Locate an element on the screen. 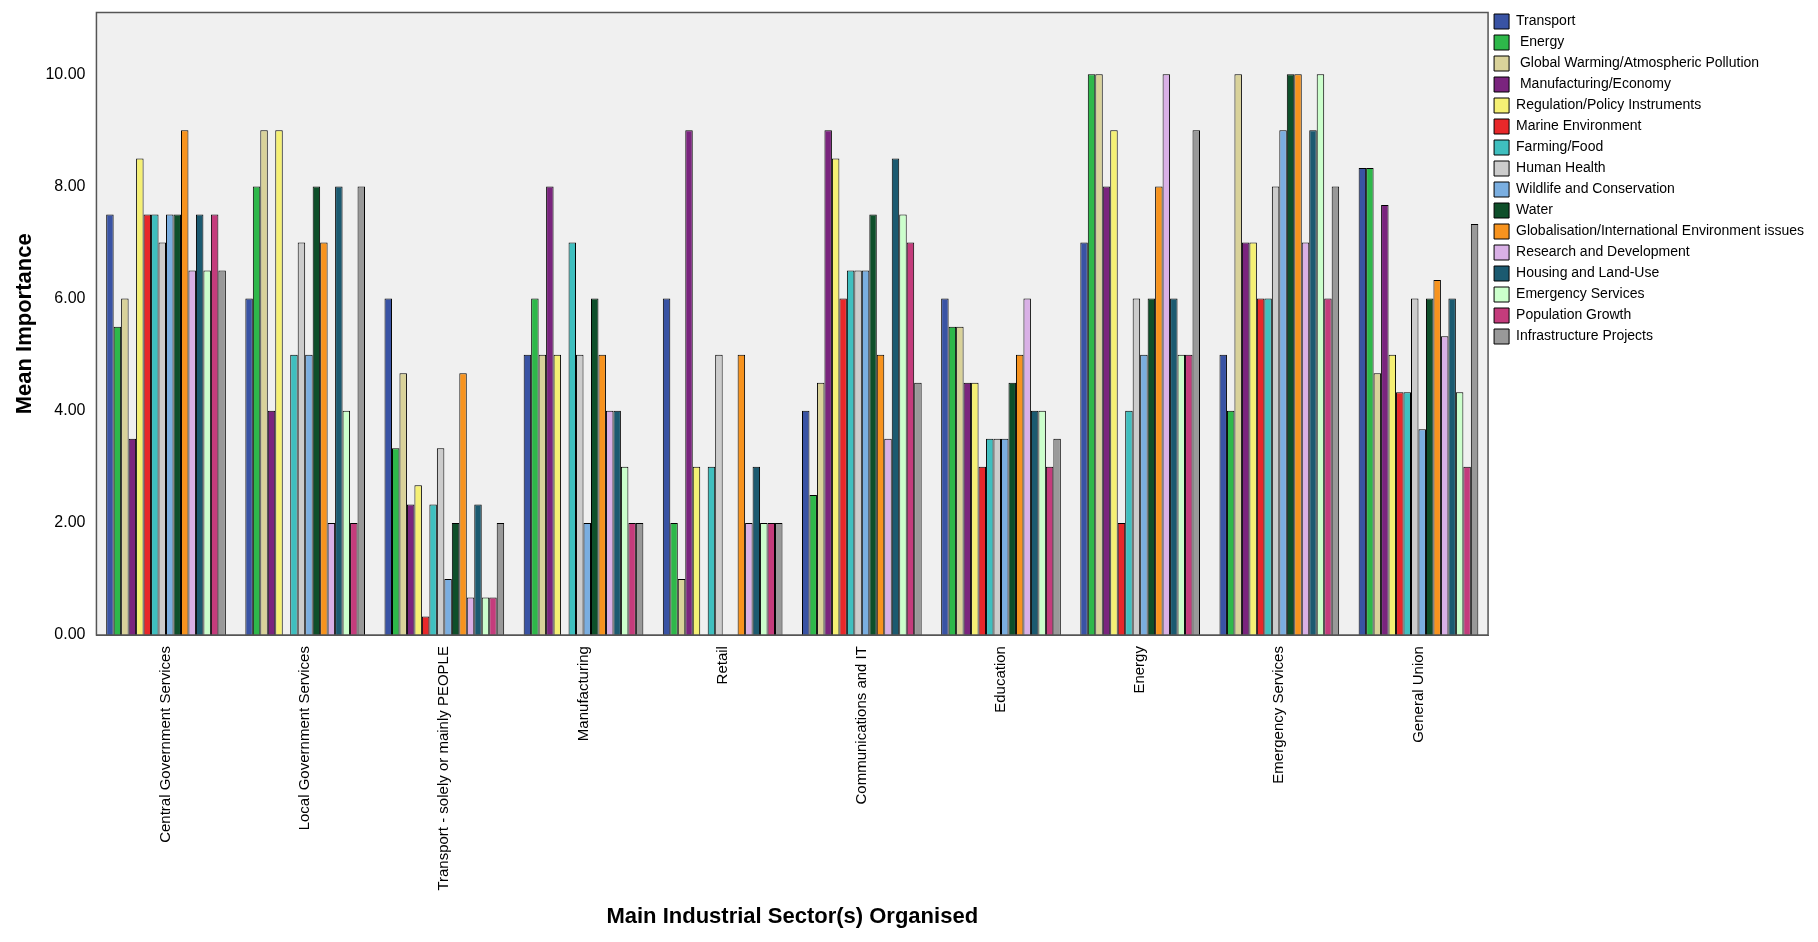 This screenshot has width=1818, height=942. x-tick-label: Manufacturing is located at coordinates (582, 694).